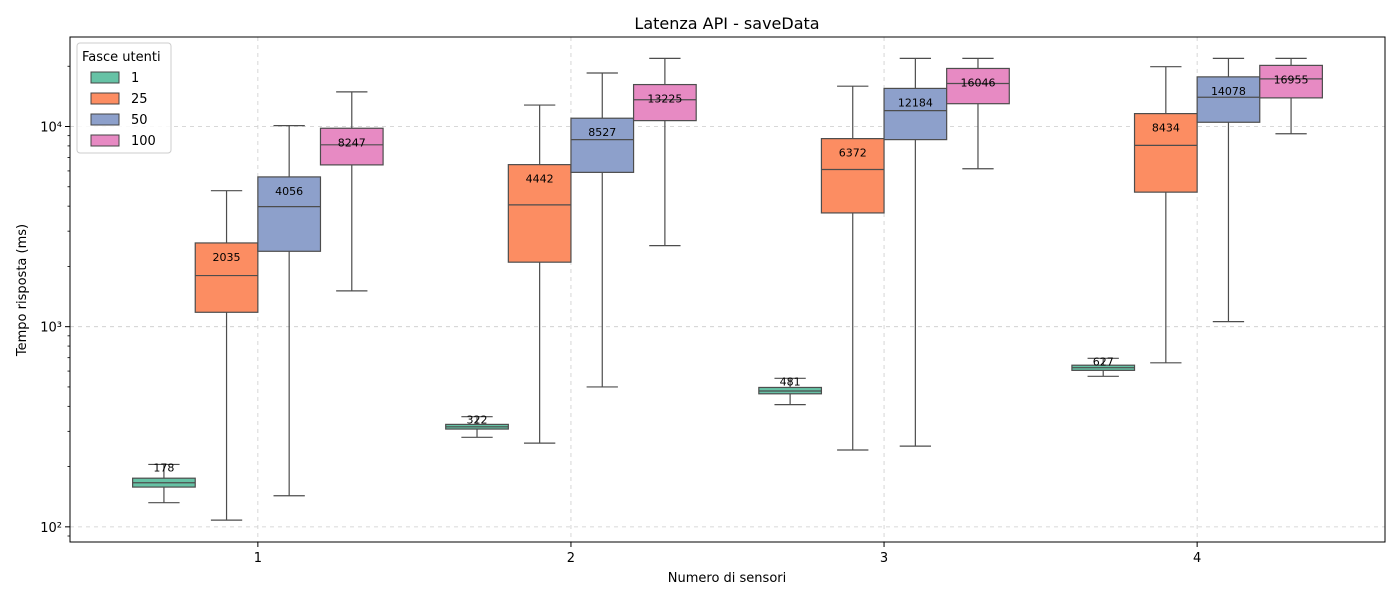  I want to click on box-value-label: 12184, so click(915, 102).